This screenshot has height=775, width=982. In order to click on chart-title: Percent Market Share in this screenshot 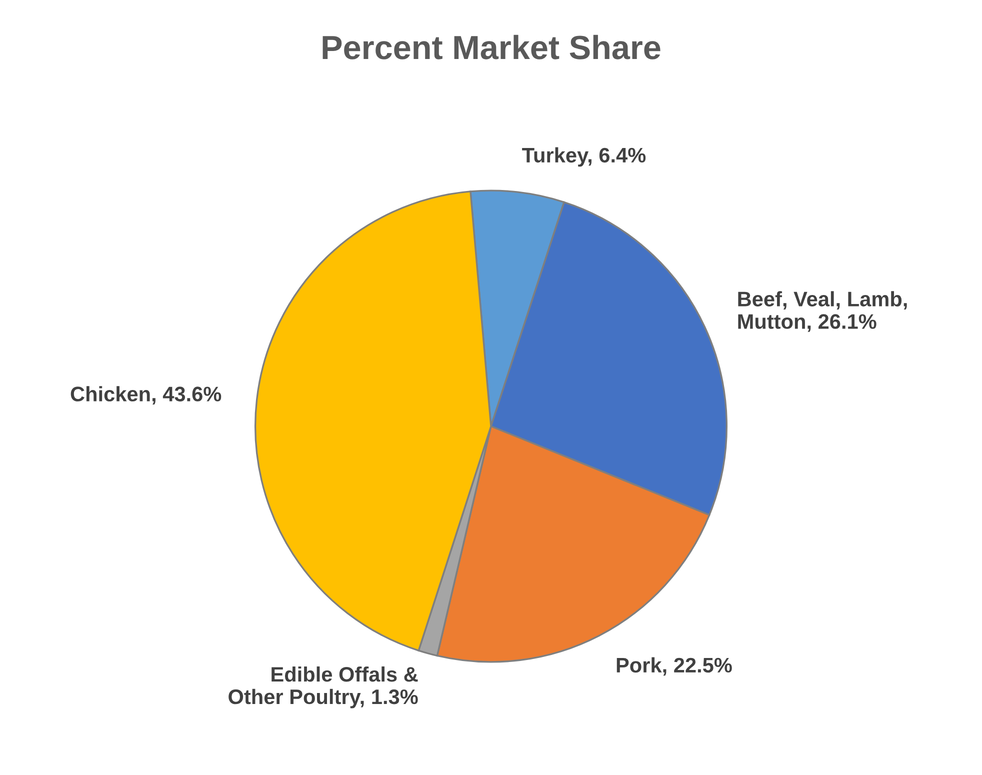, I will do `click(491, 47)`.